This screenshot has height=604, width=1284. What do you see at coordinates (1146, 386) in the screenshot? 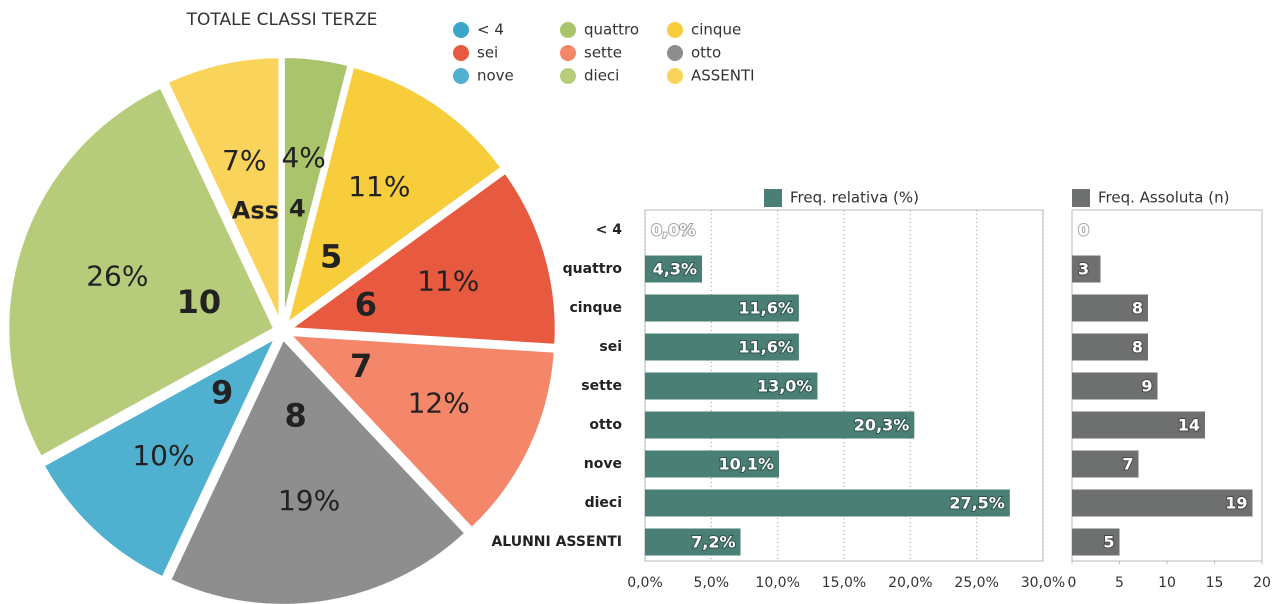
I see `bar-value-label: 9` at bounding box center [1146, 386].